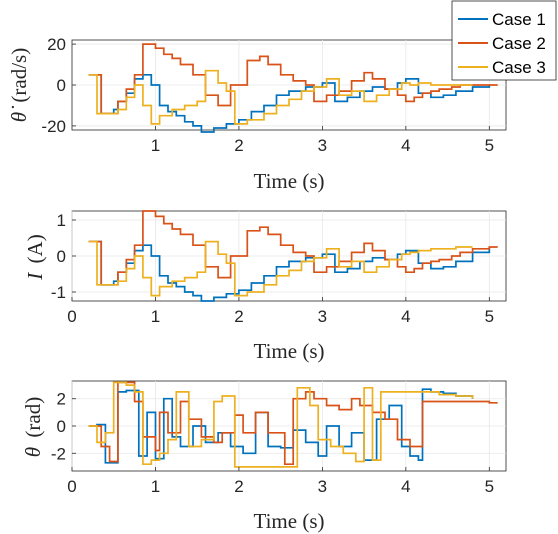 This screenshot has height=534, width=558. I want to click on x-tick-label-current: 5, so click(489, 316).